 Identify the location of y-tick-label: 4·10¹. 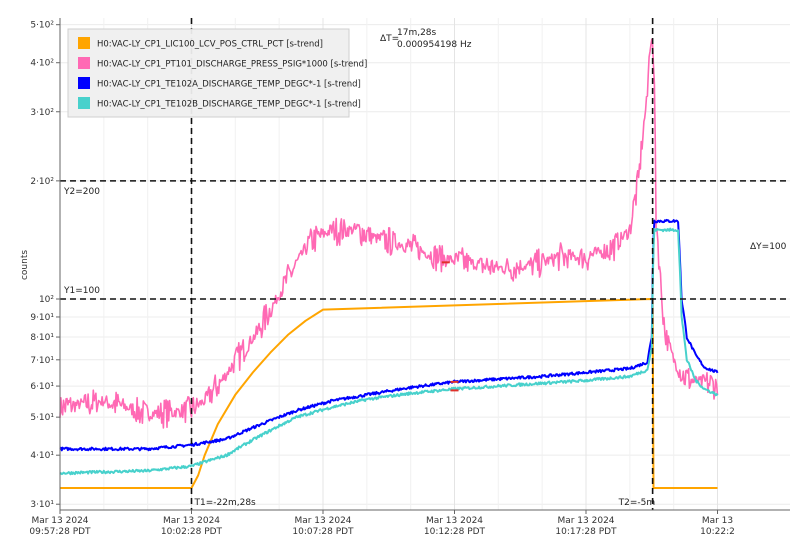
(42, 456).